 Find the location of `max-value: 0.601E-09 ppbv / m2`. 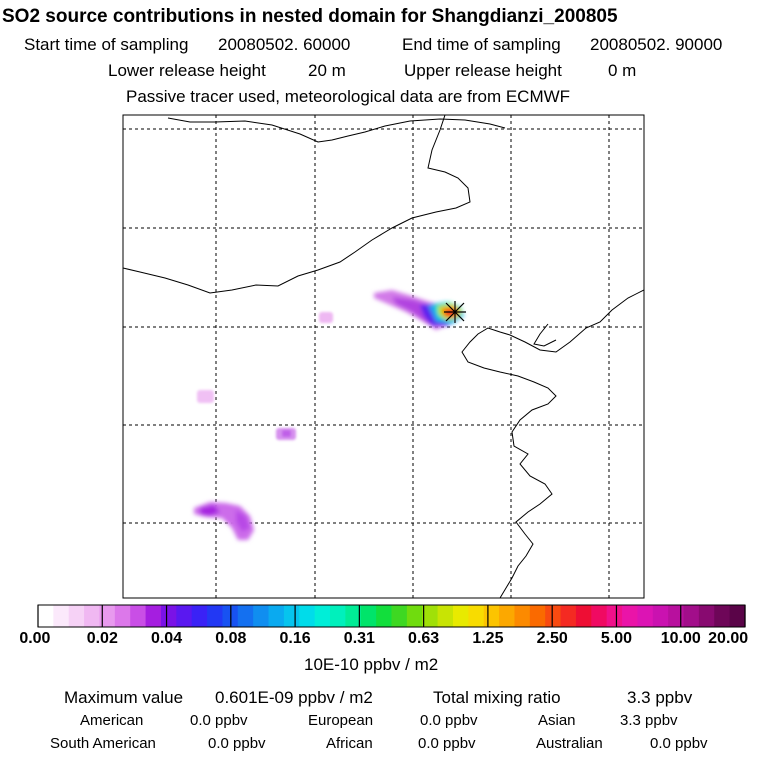

max-value: 0.601E-09 ppbv / m2 is located at coordinates (294, 697).